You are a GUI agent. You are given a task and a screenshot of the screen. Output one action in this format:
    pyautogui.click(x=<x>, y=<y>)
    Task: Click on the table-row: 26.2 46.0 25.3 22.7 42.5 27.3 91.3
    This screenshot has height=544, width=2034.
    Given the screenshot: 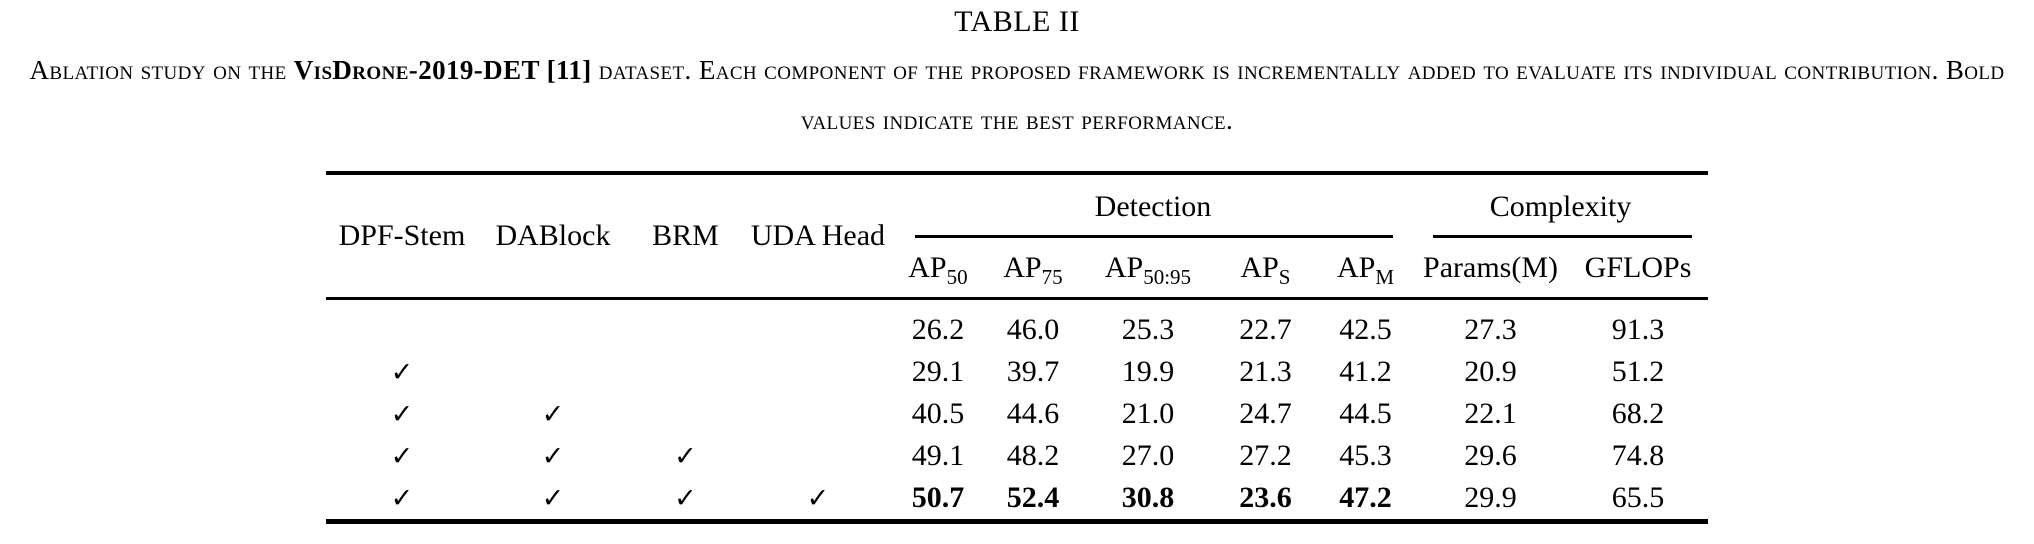 What is the action you would take?
    pyautogui.click(x=1017, y=325)
    